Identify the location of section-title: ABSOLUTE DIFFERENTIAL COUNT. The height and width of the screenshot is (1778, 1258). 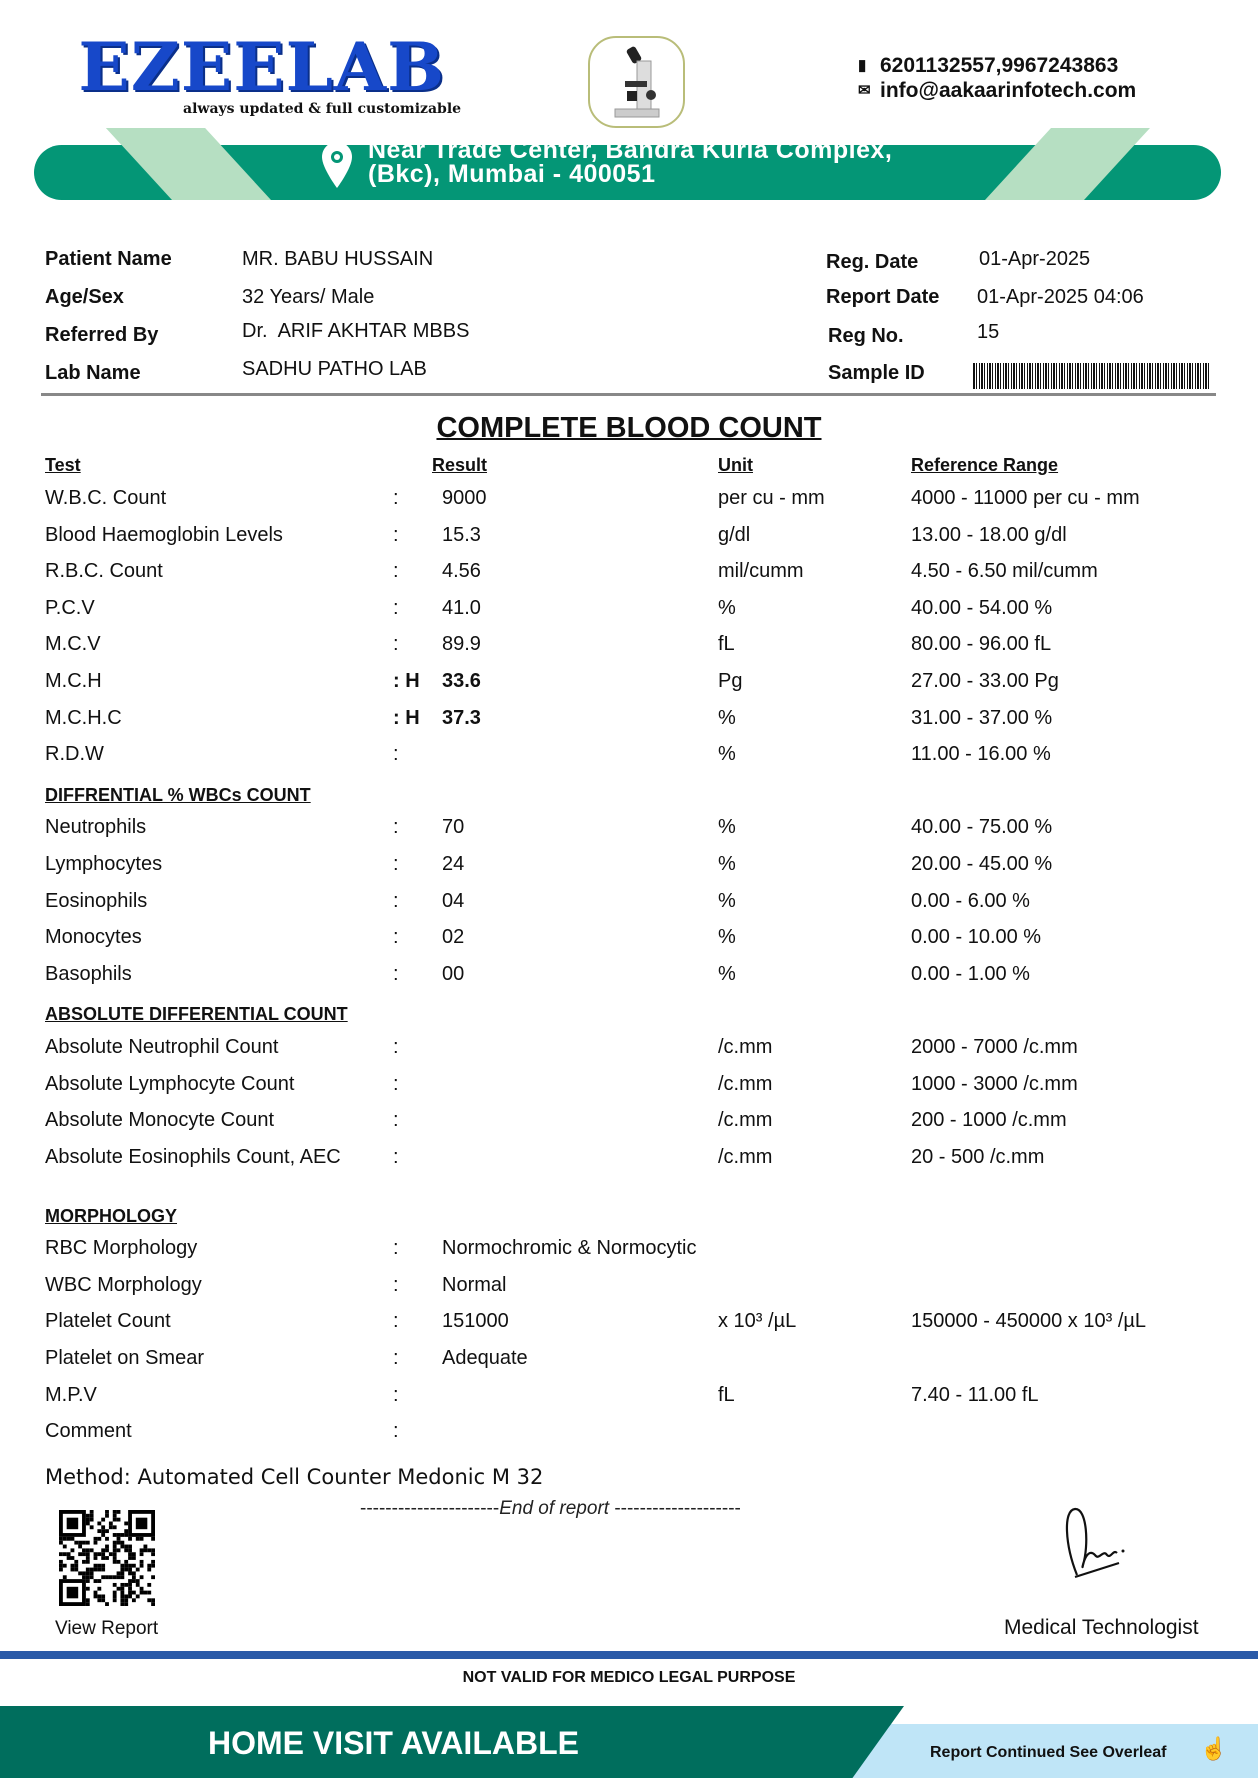
(196, 1014).